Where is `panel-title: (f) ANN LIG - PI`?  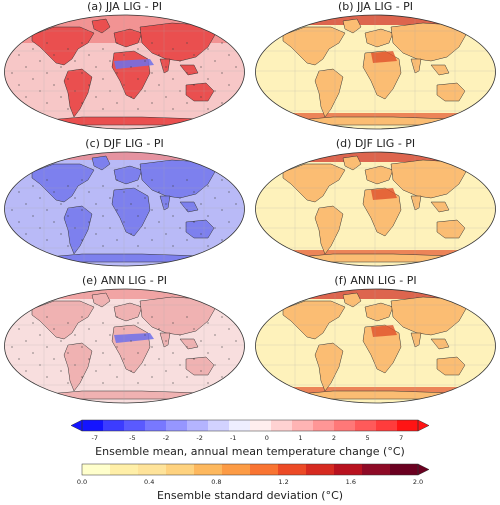
panel-title: (f) ANN LIG - PI is located at coordinates (375, 280).